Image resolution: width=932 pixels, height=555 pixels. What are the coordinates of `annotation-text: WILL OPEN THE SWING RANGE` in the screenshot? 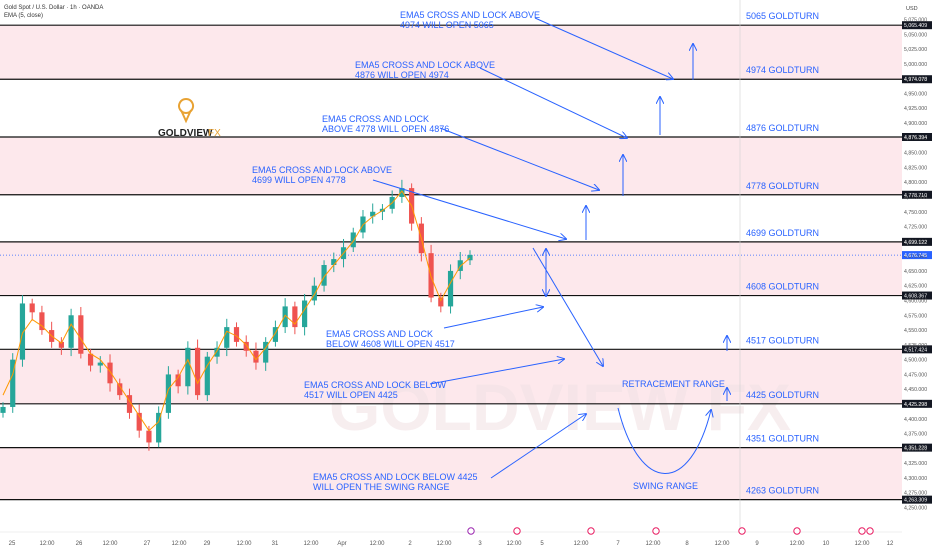 It's located at (381, 487).